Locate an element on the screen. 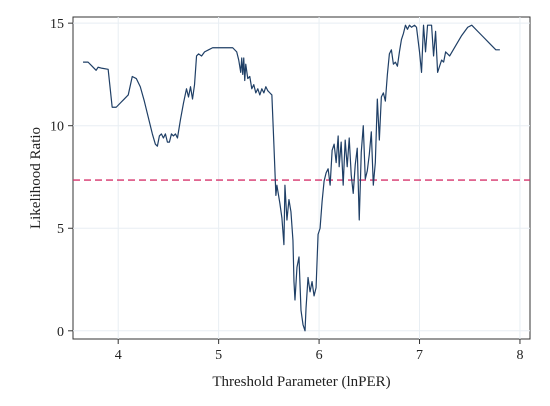 Image resolution: width=550 pixels, height=406 pixels. y-axis-label: Likelihood Ratio is located at coordinates (36, 178).